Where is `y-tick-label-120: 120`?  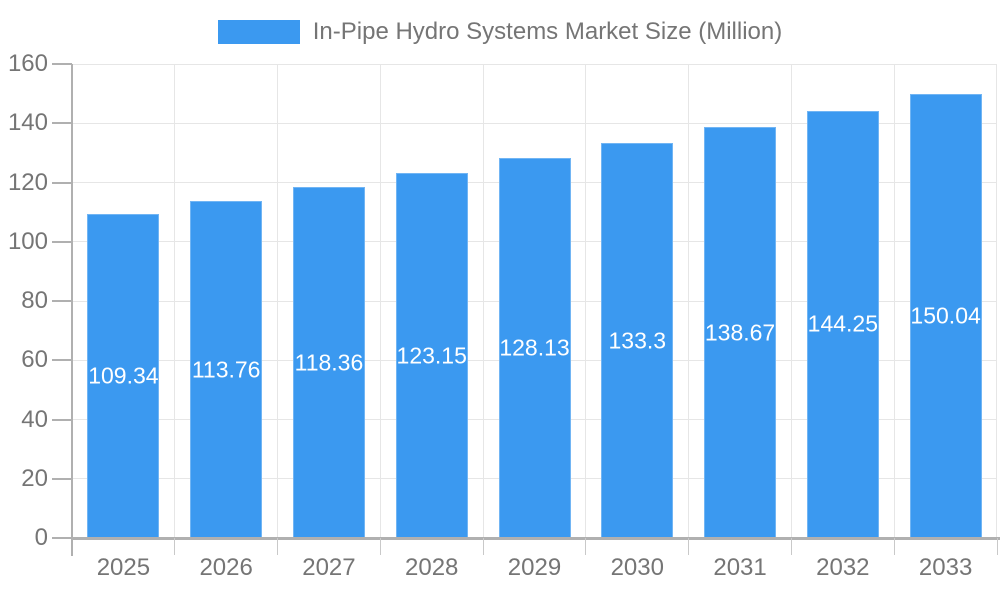 y-tick-label-120: 120 is located at coordinates (27, 182).